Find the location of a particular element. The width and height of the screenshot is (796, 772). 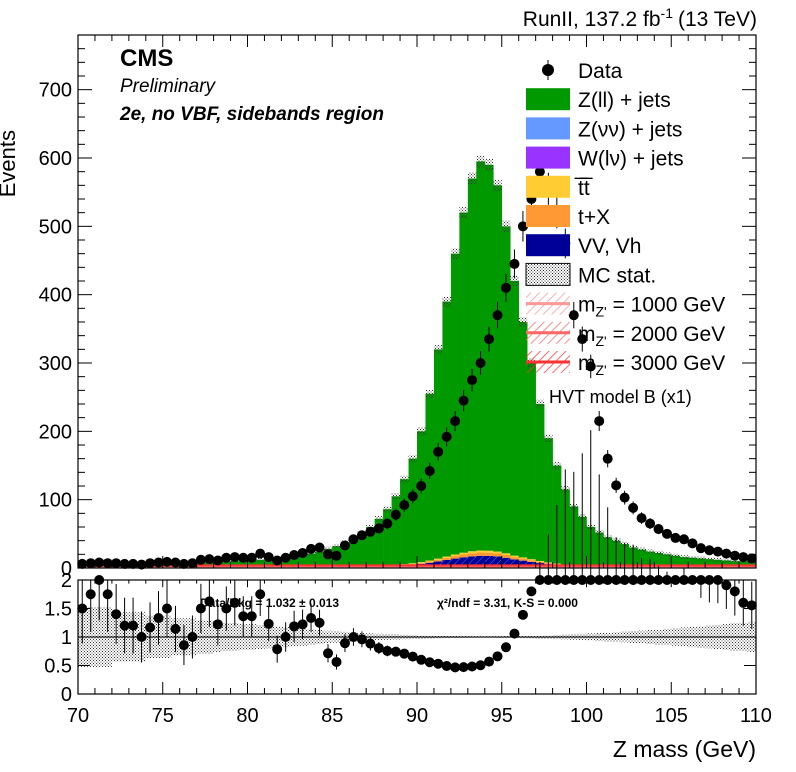

ratio-y-tick-label: 0.5 is located at coordinates (58, 667).